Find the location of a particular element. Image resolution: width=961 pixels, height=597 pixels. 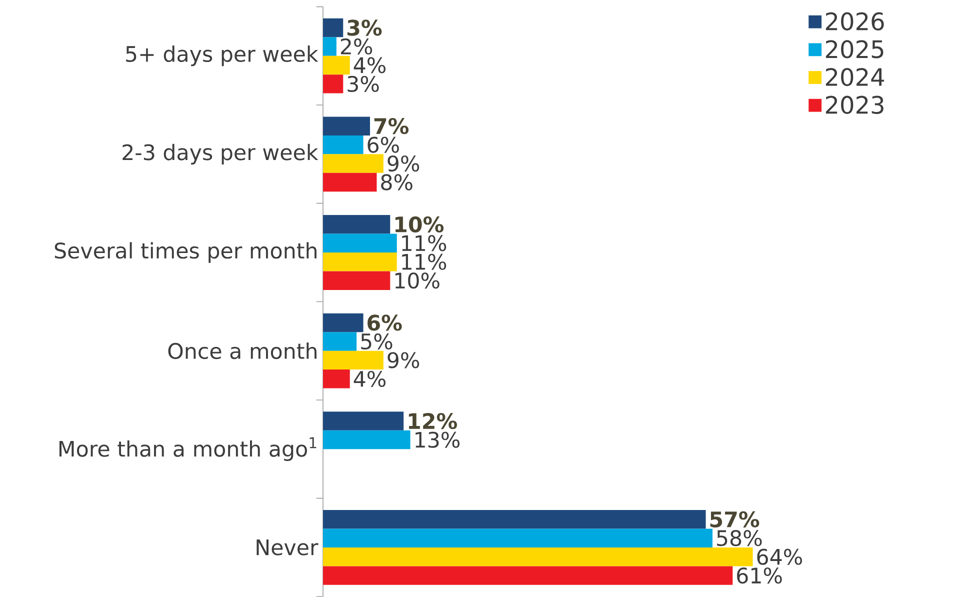

data-label: 57% is located at coordinates (735, 519).